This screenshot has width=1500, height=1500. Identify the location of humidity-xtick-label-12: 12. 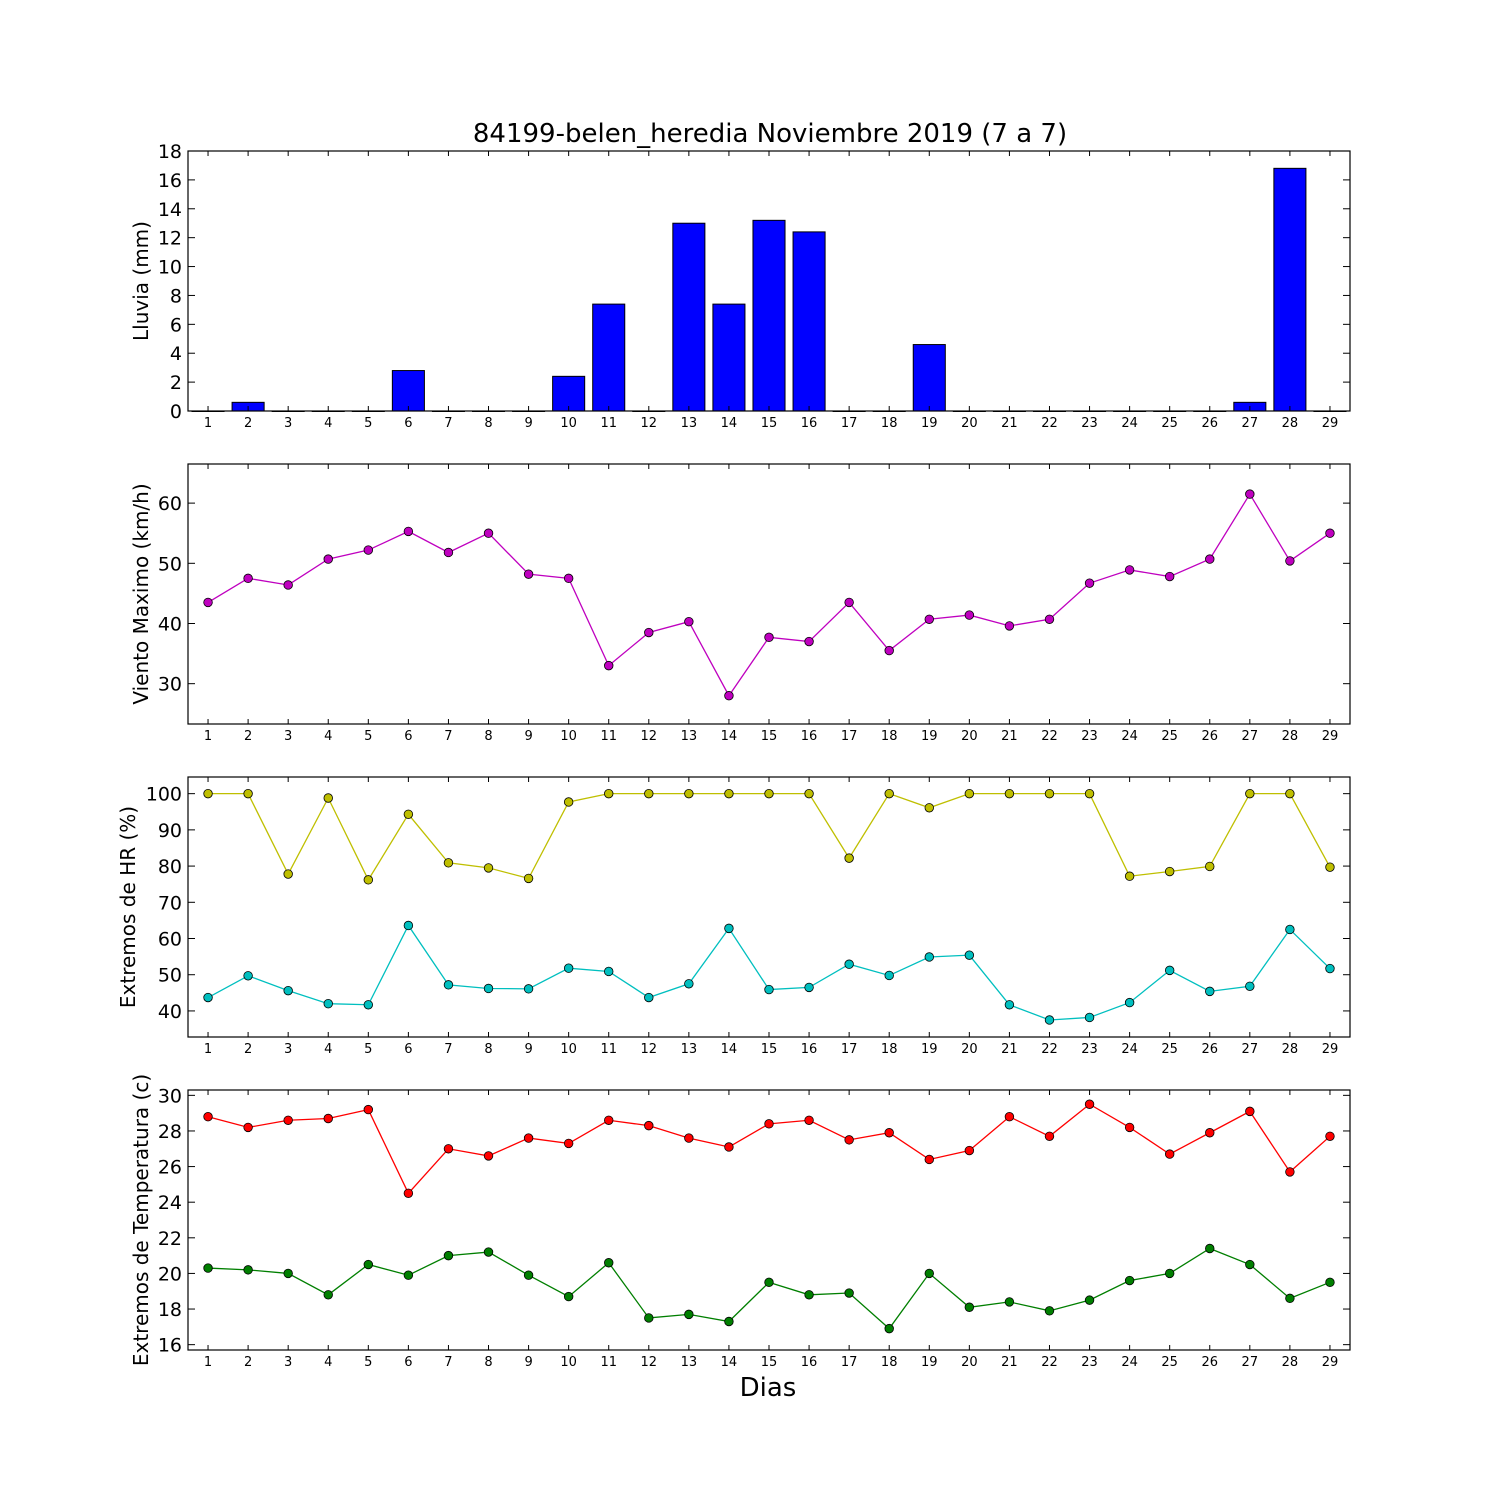
(649, 1049).